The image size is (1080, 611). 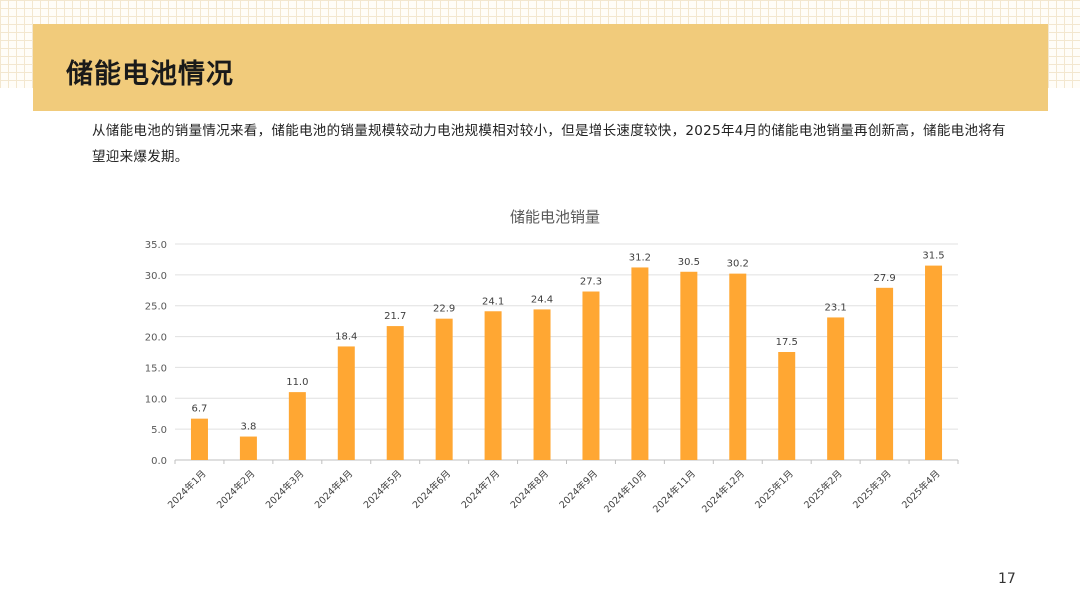 What do you see at coordinates (156, 368) in the screenshot?
I see `y-tick-label: 15.0` at bounding box center [156, 368].